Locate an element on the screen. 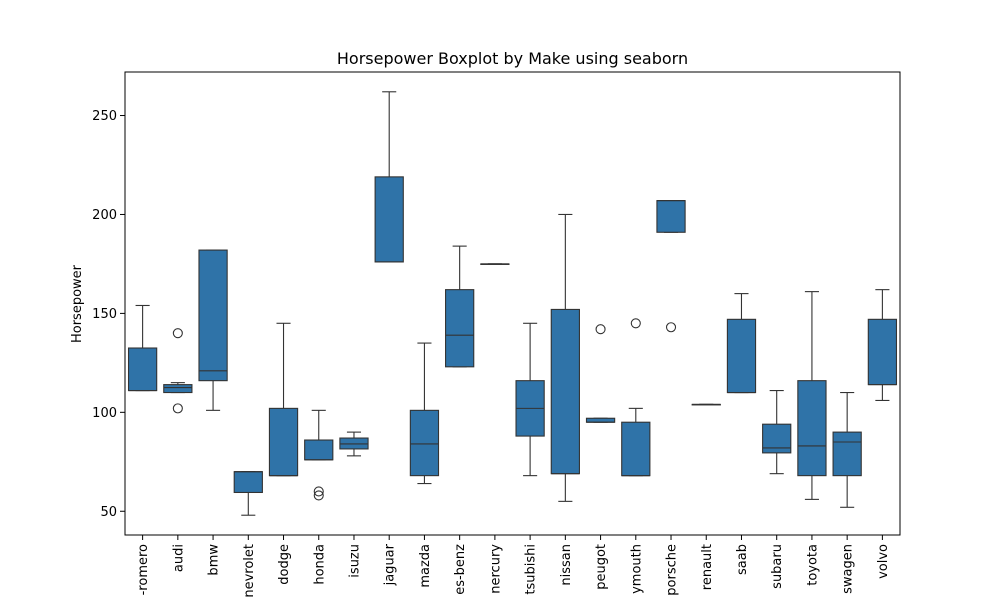  x-tick-label: es-benz is located at coordinates (460, 569).